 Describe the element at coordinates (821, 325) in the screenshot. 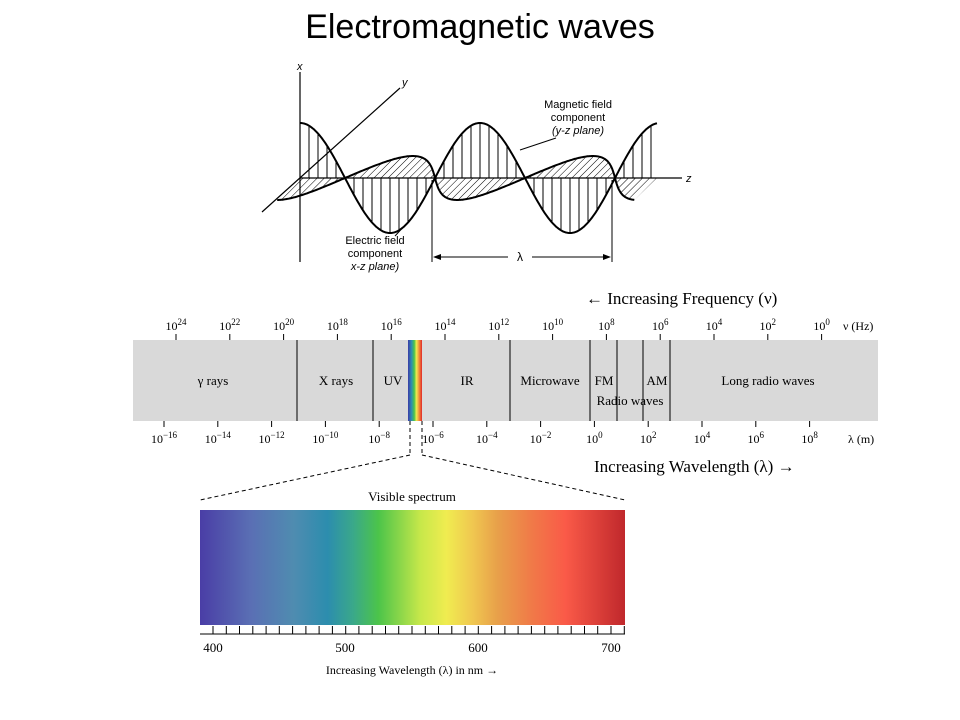

I see `frequency-tick-label: 10⁰` at that location.